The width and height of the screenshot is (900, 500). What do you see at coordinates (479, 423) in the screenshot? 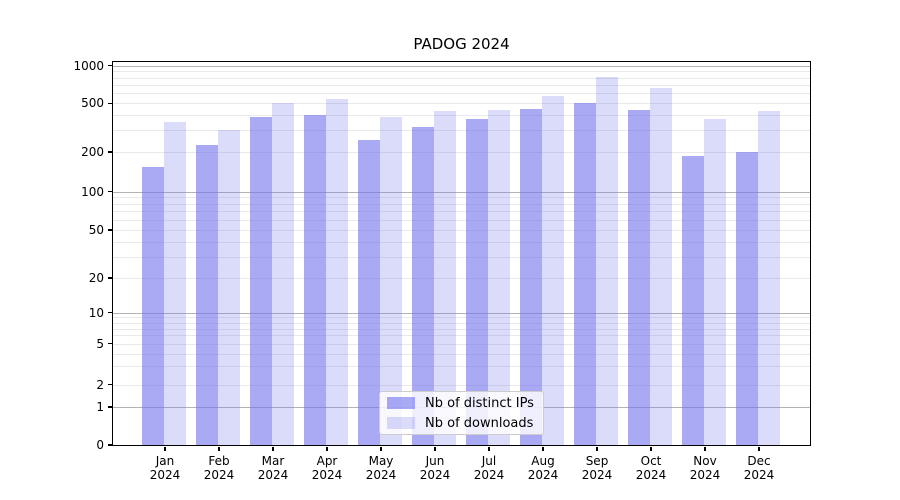
I see `legend-label-downloads: Nb of downloads` at bounding box center [479, 423].